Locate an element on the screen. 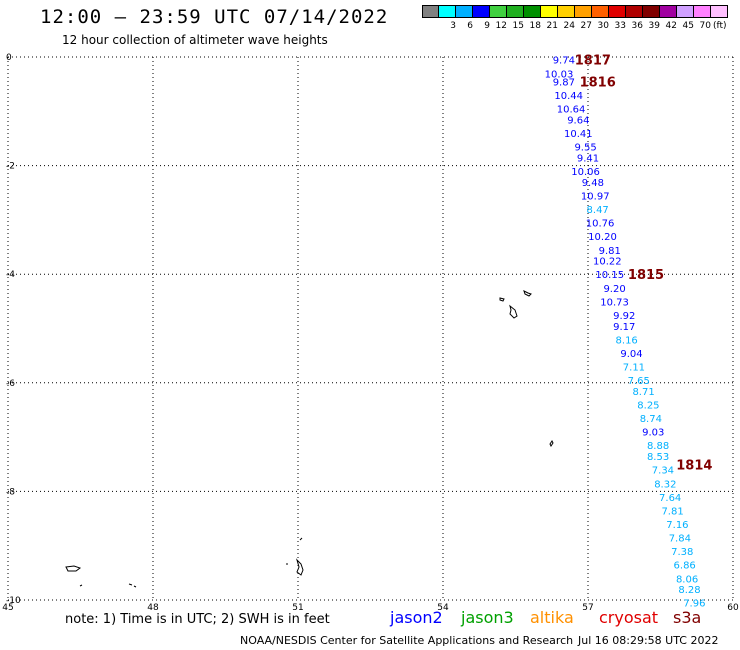  wave-height-label: 8.16 is located at coordinates (627, 340).